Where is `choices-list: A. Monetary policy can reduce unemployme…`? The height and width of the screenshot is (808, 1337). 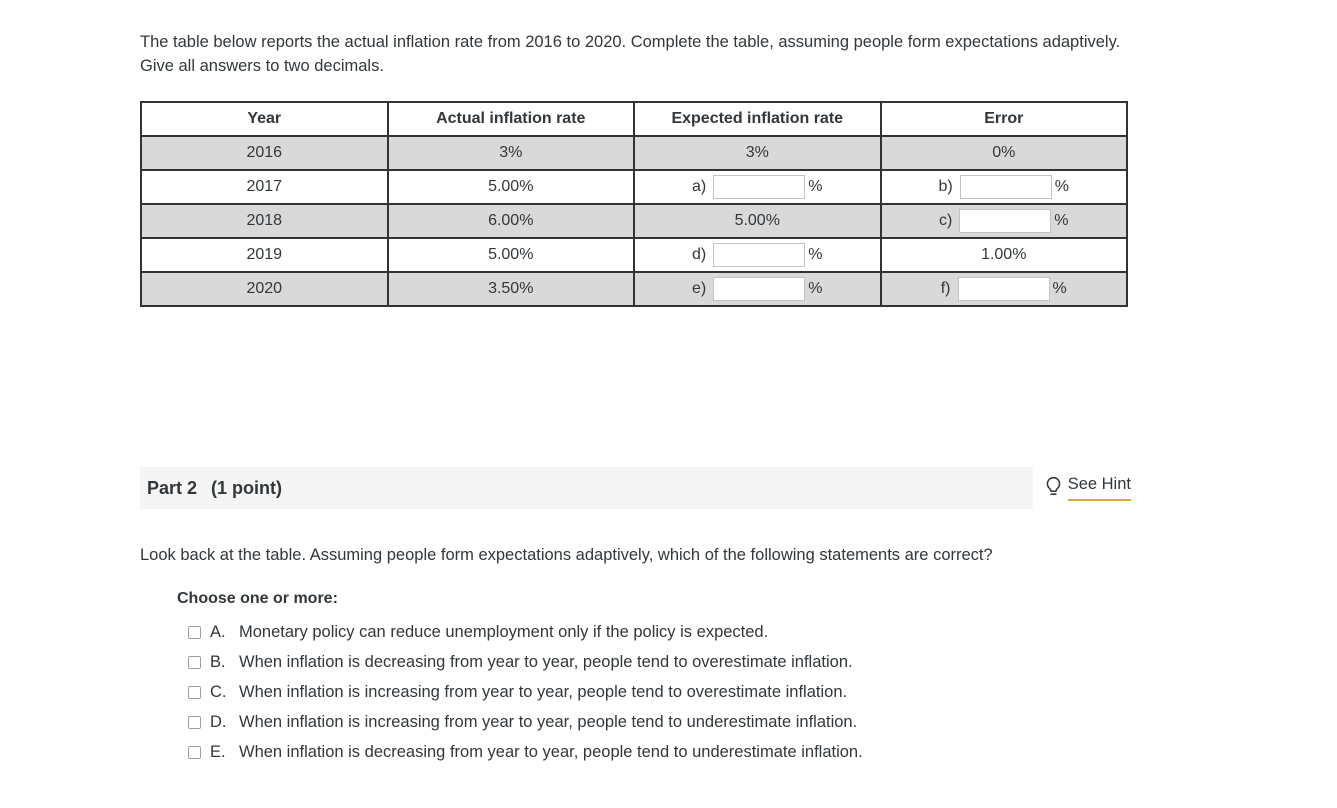
choices-list: A. Monetary policy can reduce unemployme… is located at coordinates (658, 692).